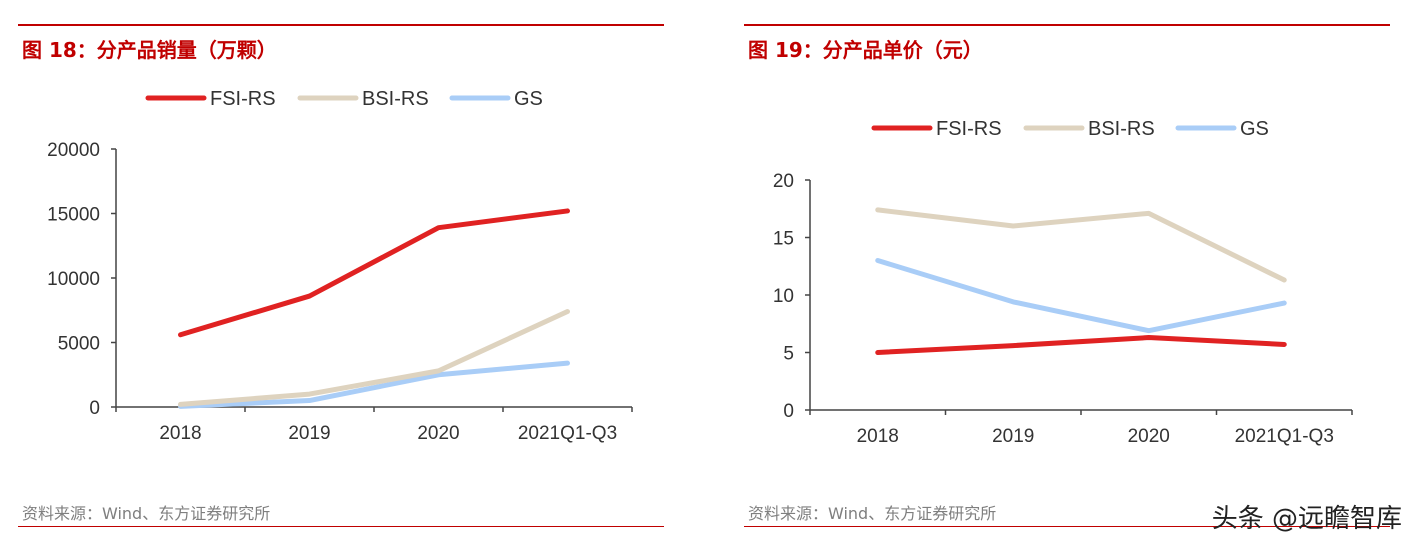  I want to click on watermark: 头条 @远瞻智库, so click(1306, 519).